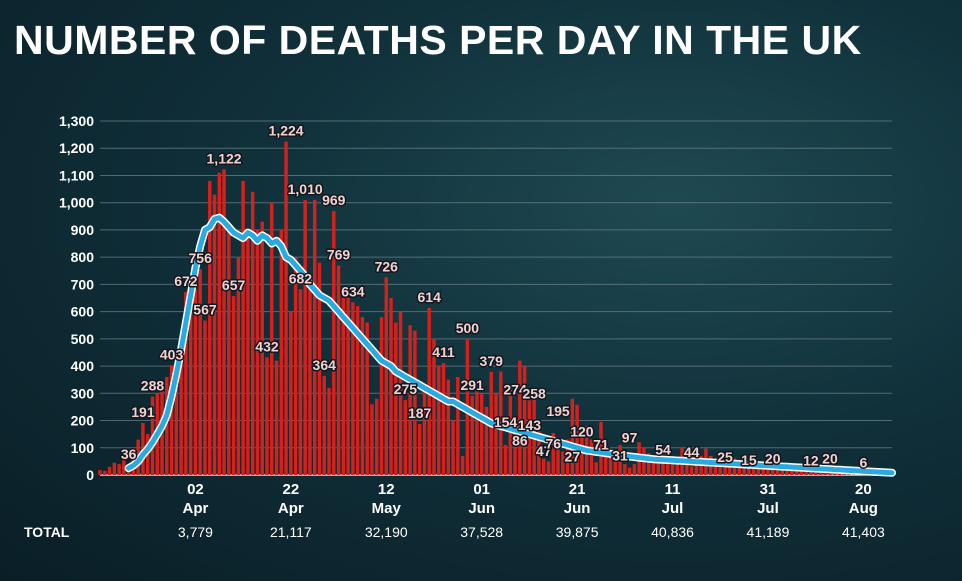  I want to click on total-value: 37,528, so click(481, 532).